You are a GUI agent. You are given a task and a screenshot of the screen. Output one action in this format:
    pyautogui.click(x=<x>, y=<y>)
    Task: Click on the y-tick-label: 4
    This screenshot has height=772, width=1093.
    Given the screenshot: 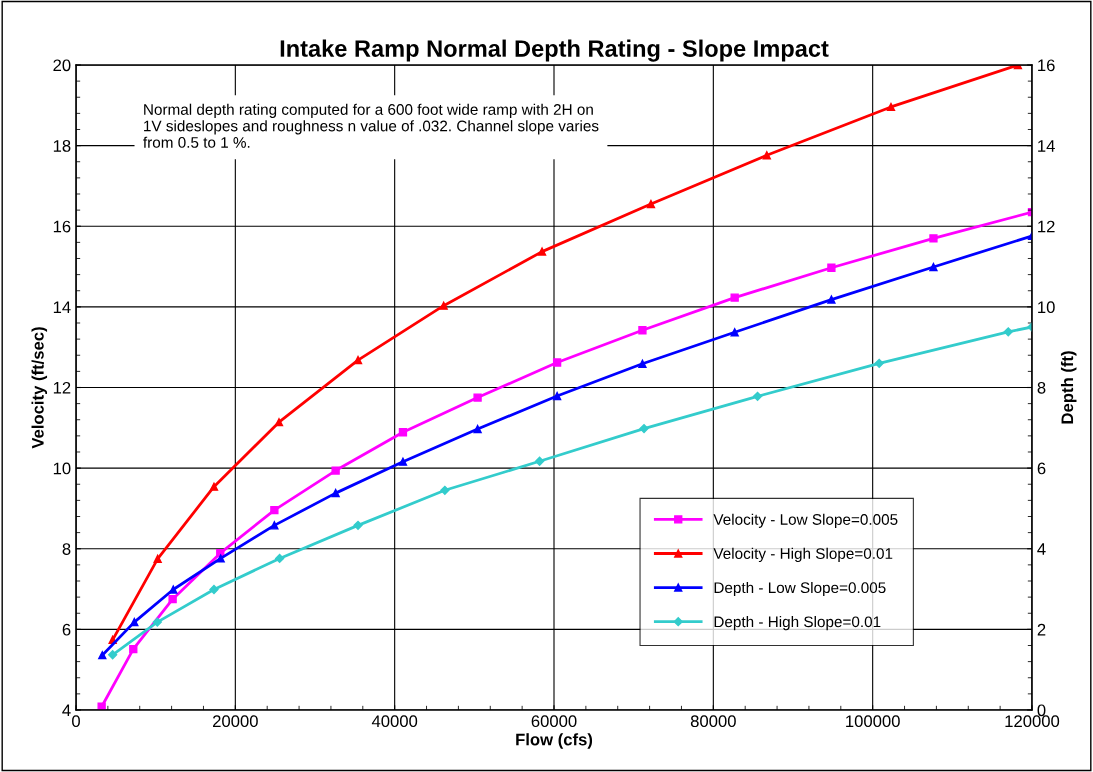 What is the action you would take?
    pyautogui.click(x=66, y=710)
    